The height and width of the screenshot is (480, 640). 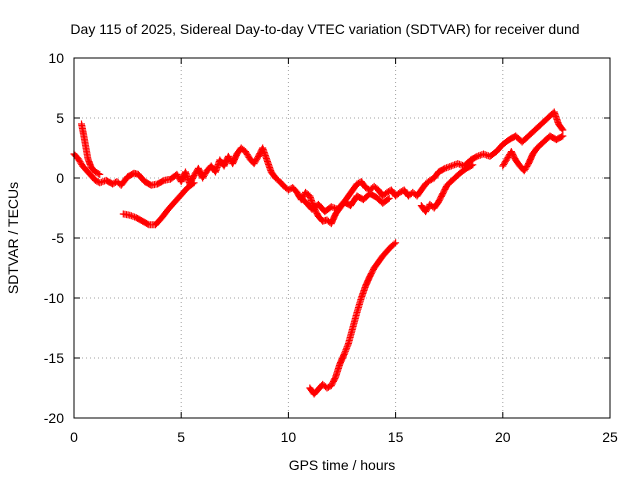 I want to click on y-tick-label: -5, so click(x=58, y=238).